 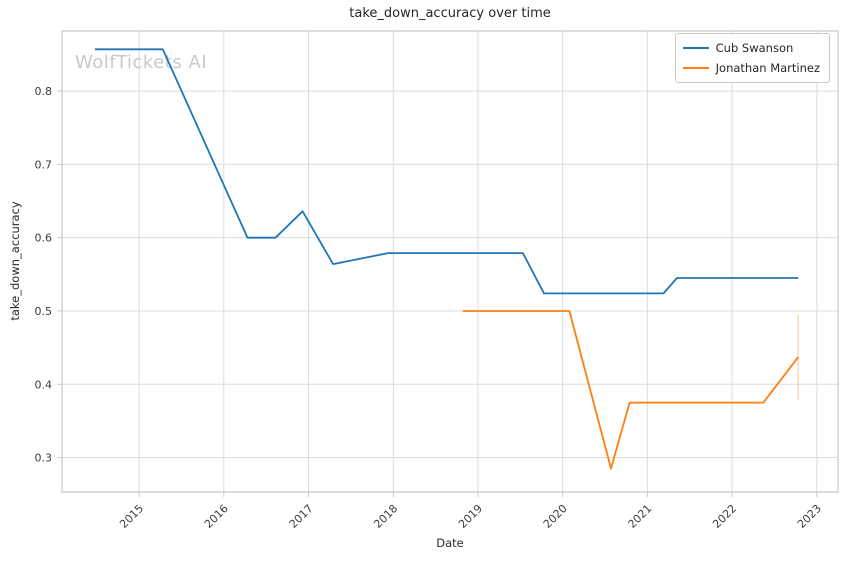 I want to click on legend-item-cub-swanson: Cub Swanson, so click(x=751, y=48).